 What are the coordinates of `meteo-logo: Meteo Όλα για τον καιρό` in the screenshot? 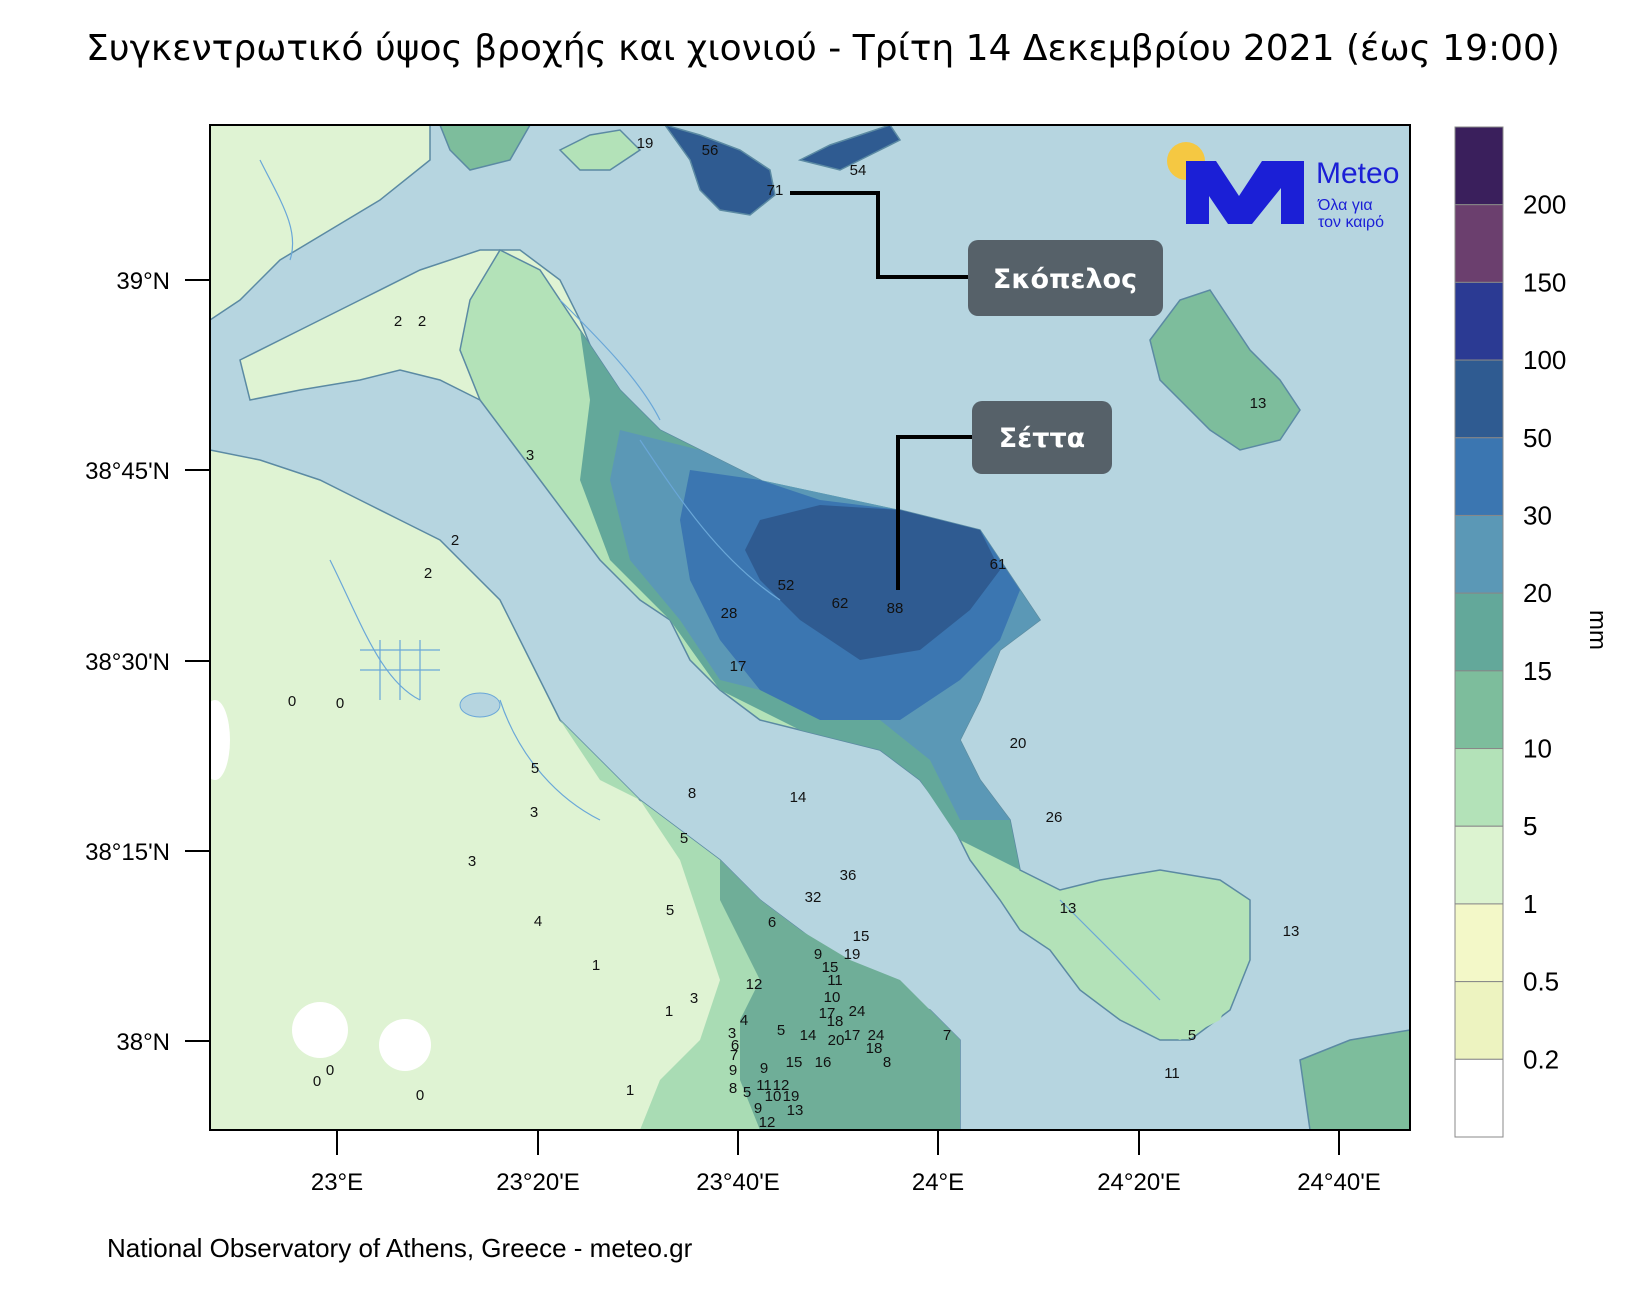 It's located at (1283, 186).